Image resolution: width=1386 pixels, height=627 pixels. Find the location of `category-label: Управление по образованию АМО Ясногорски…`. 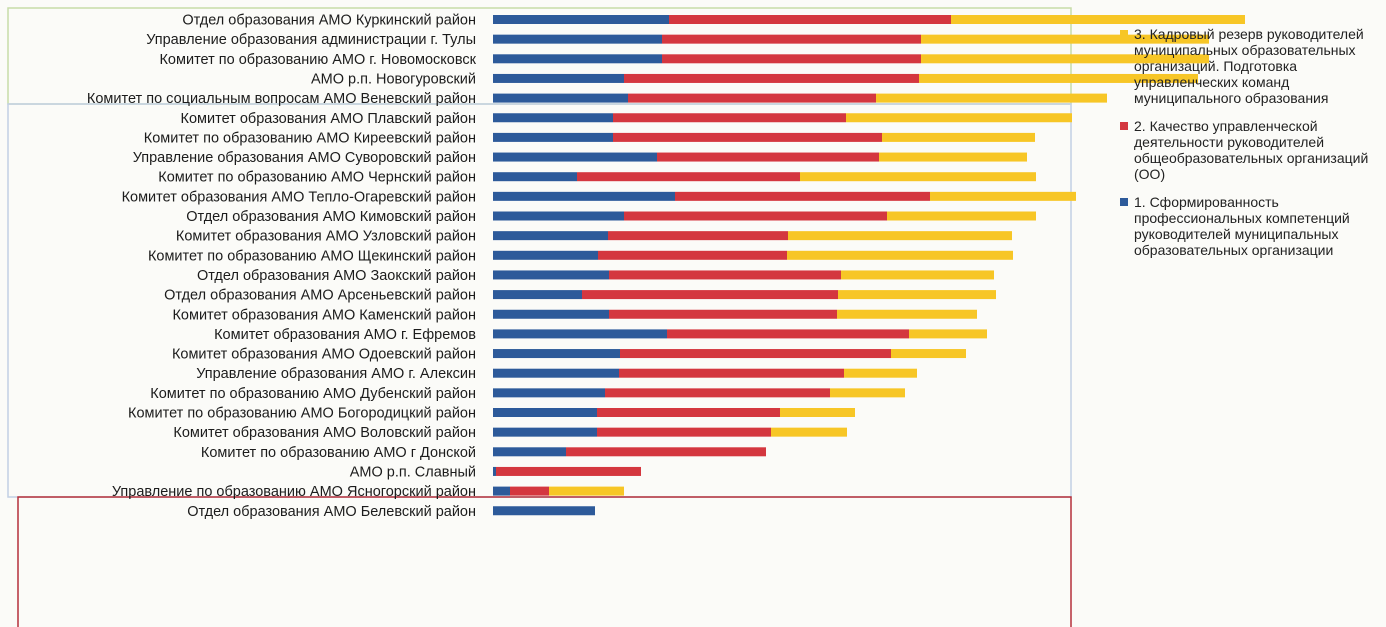

category-label: Управление по образованию АМО Ясногорски… is located at coordinates (294, 492).